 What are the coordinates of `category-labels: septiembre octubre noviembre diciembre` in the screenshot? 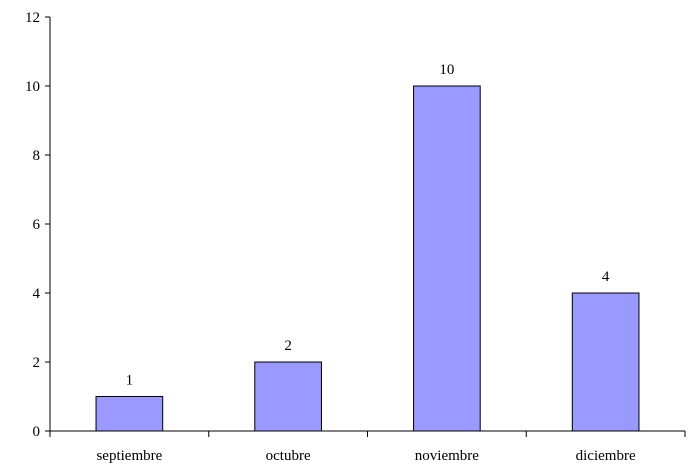 It's located at (365, 456).